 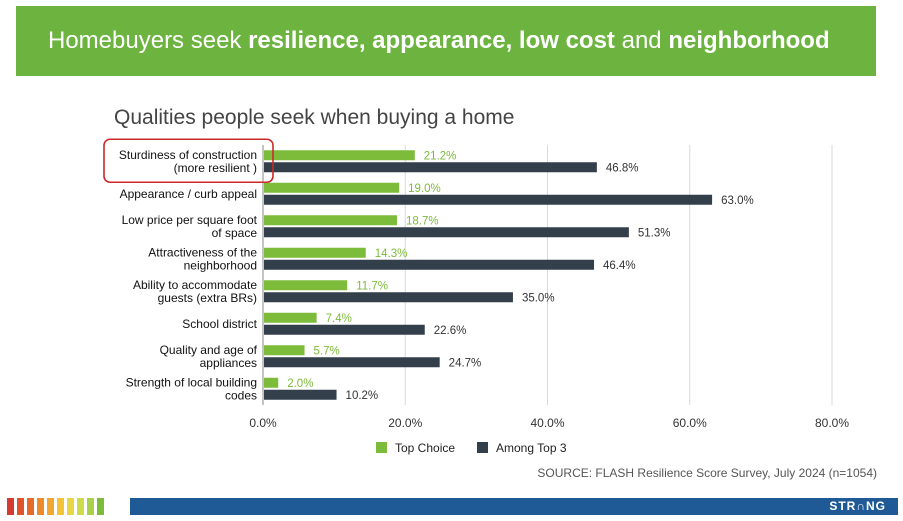 I want to click on banner-title-part: Homebuyers seek, so click(x=148, y=40).